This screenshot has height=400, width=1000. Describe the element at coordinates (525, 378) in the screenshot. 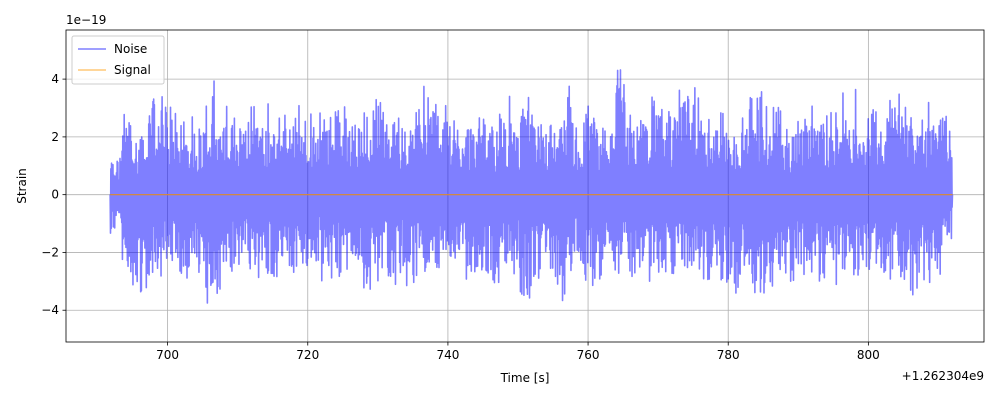

I see `x-axis-label: Time [s]` at that location.